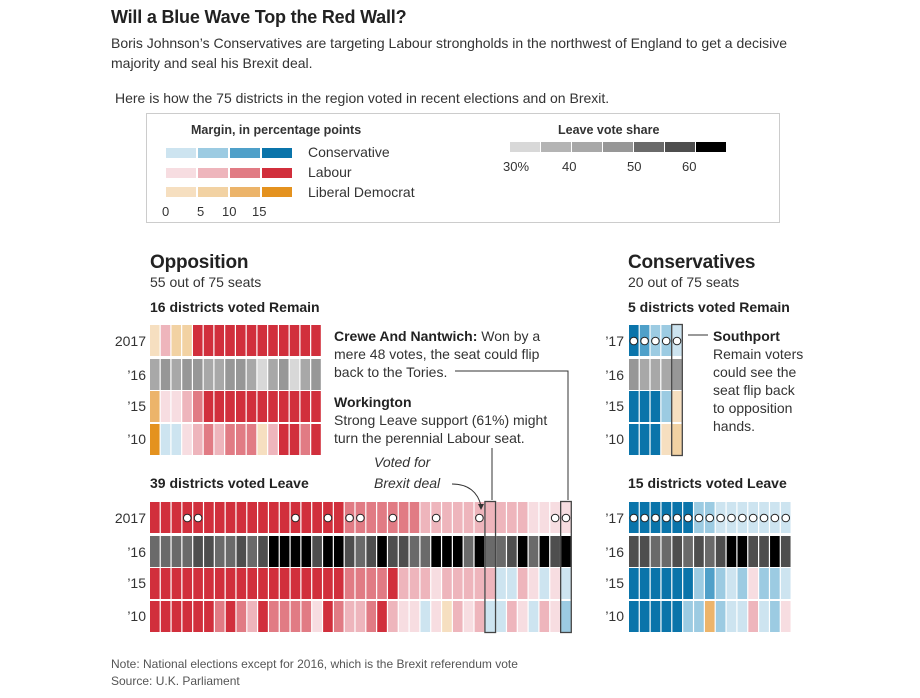  What do you see at coordinates (614, 518) in the screenshot?
I see `row-label-2017: ’17` at bounding box center [614, 518].